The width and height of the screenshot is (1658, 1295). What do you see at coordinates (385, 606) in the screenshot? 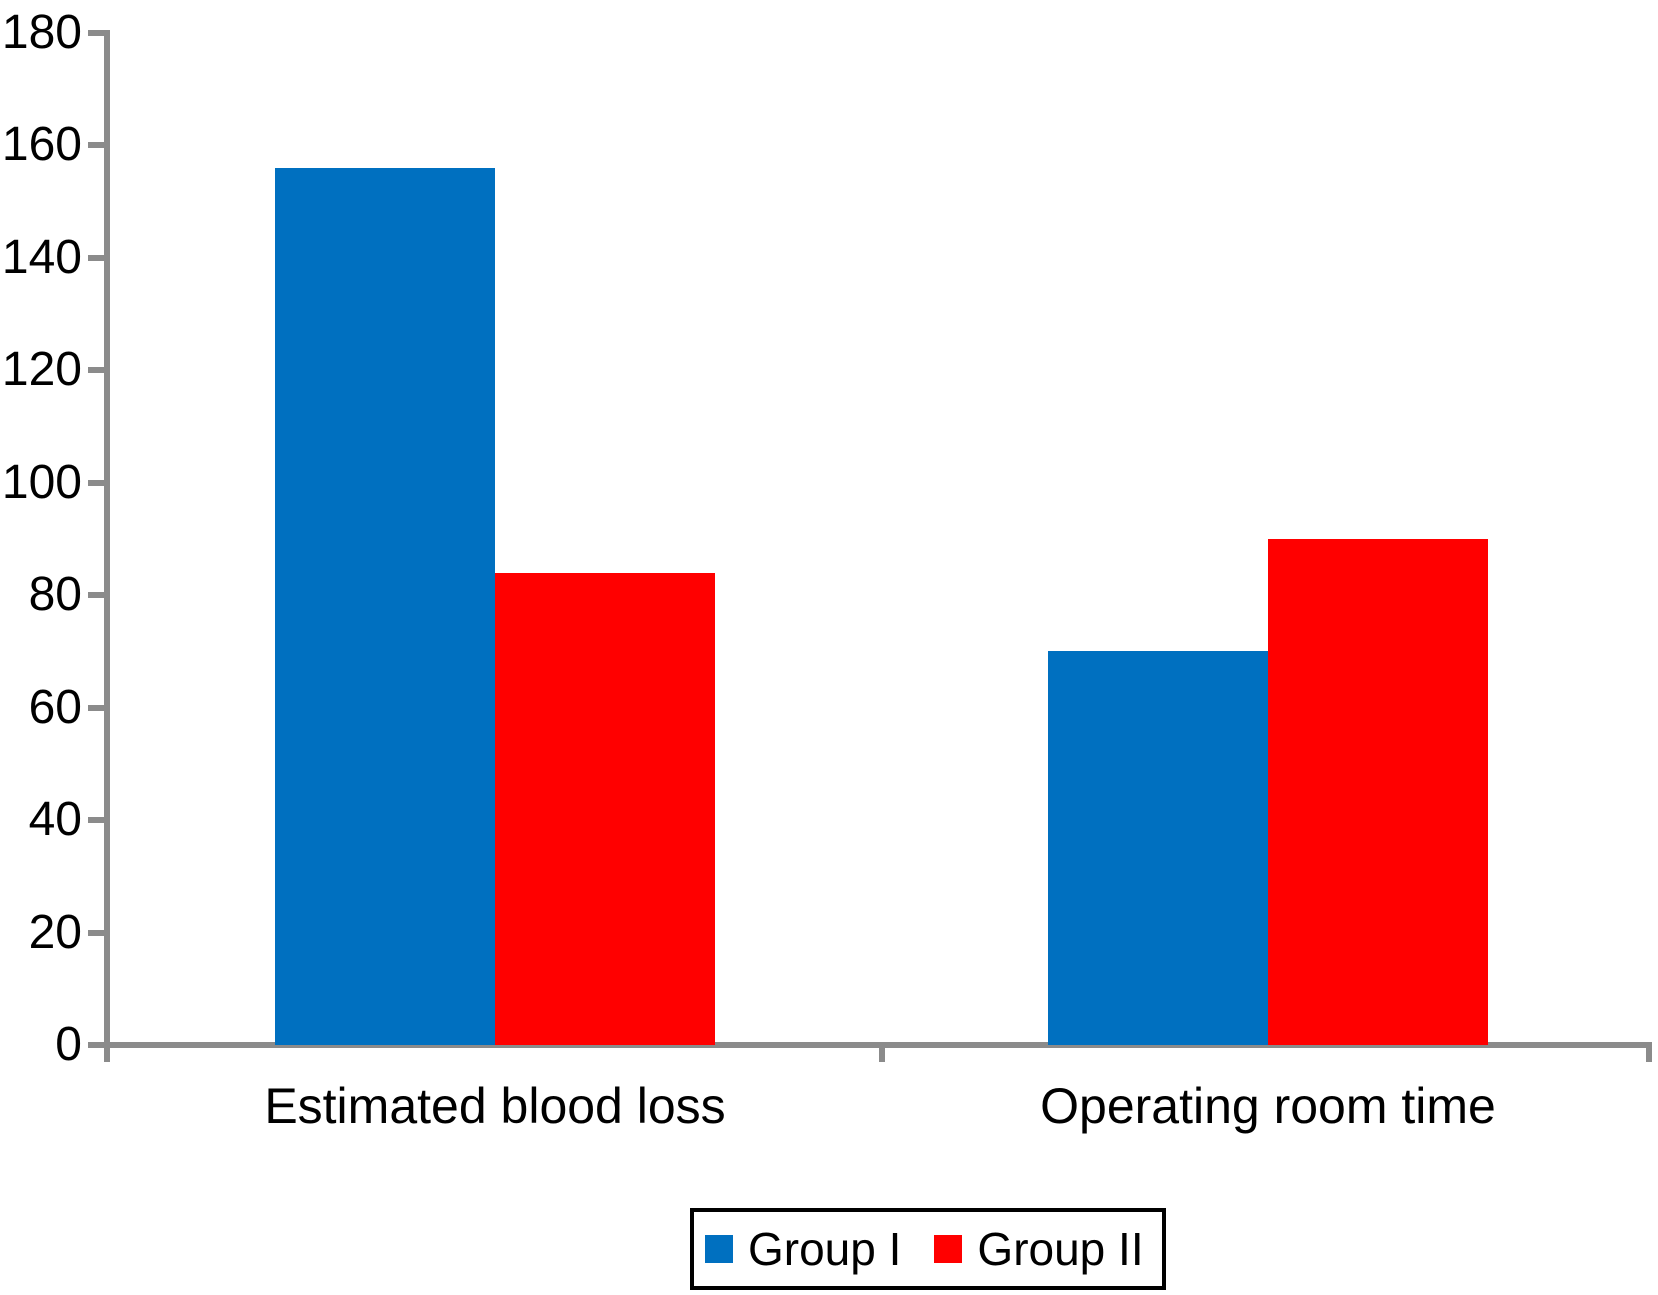
I see `bar-group-i-estimated-blood-loss` at bounding box center [385, 606].